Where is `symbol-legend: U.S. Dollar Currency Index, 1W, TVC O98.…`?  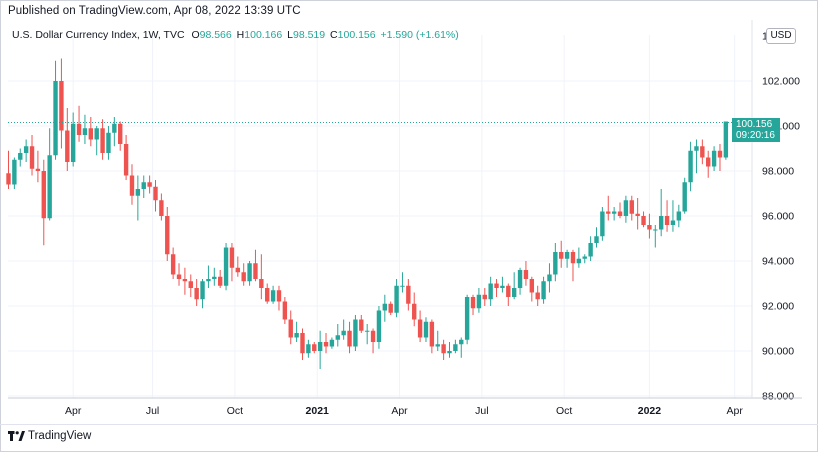 symbol-legend: U.S. Dollar Currency Index, 1W, TVC O98.… is located at coordinates (235, 35).